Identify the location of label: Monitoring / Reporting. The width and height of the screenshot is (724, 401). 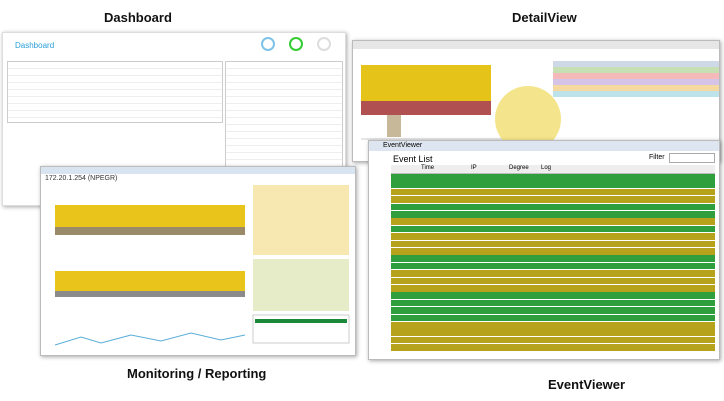
(197, 373).